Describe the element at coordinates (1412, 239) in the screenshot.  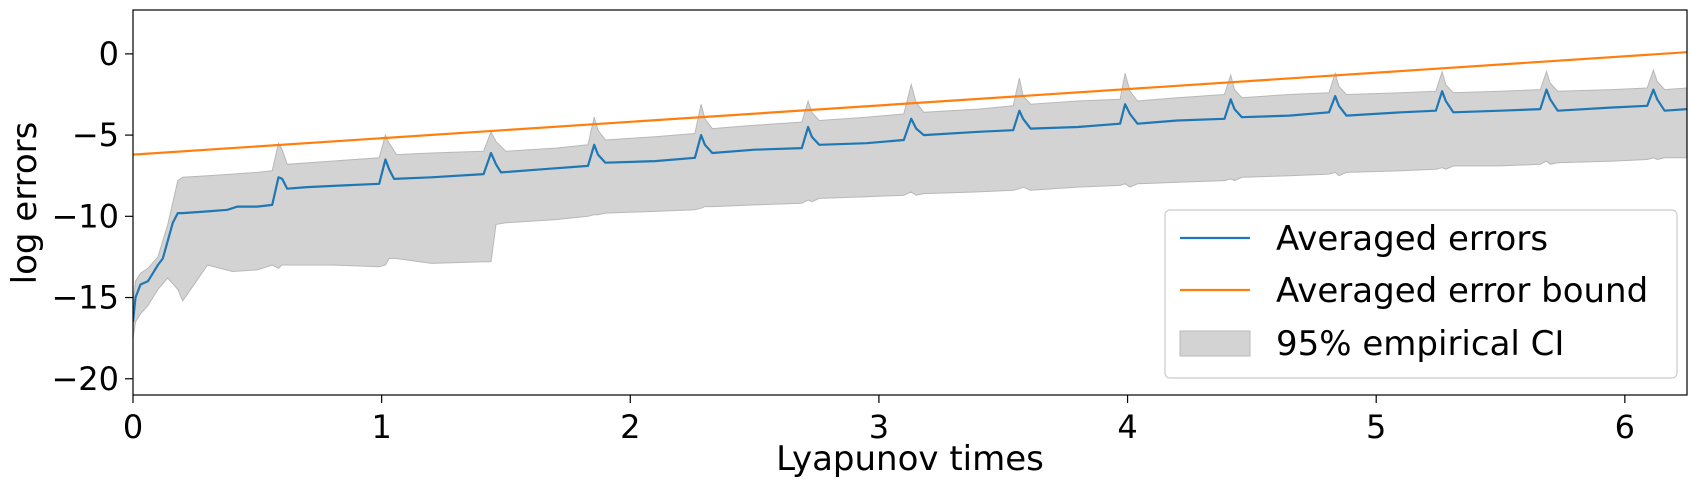
I see `legend-label-averaged-errors: Averaged errors` at that location.